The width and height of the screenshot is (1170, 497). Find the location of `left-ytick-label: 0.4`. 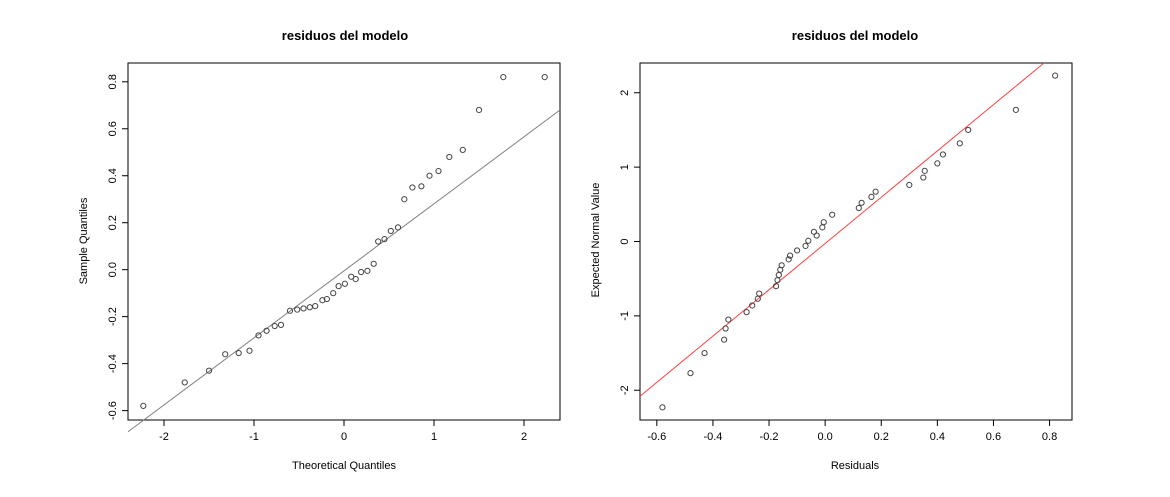

left-ytick-label: 0.4 is located at coordinates (113, 175).